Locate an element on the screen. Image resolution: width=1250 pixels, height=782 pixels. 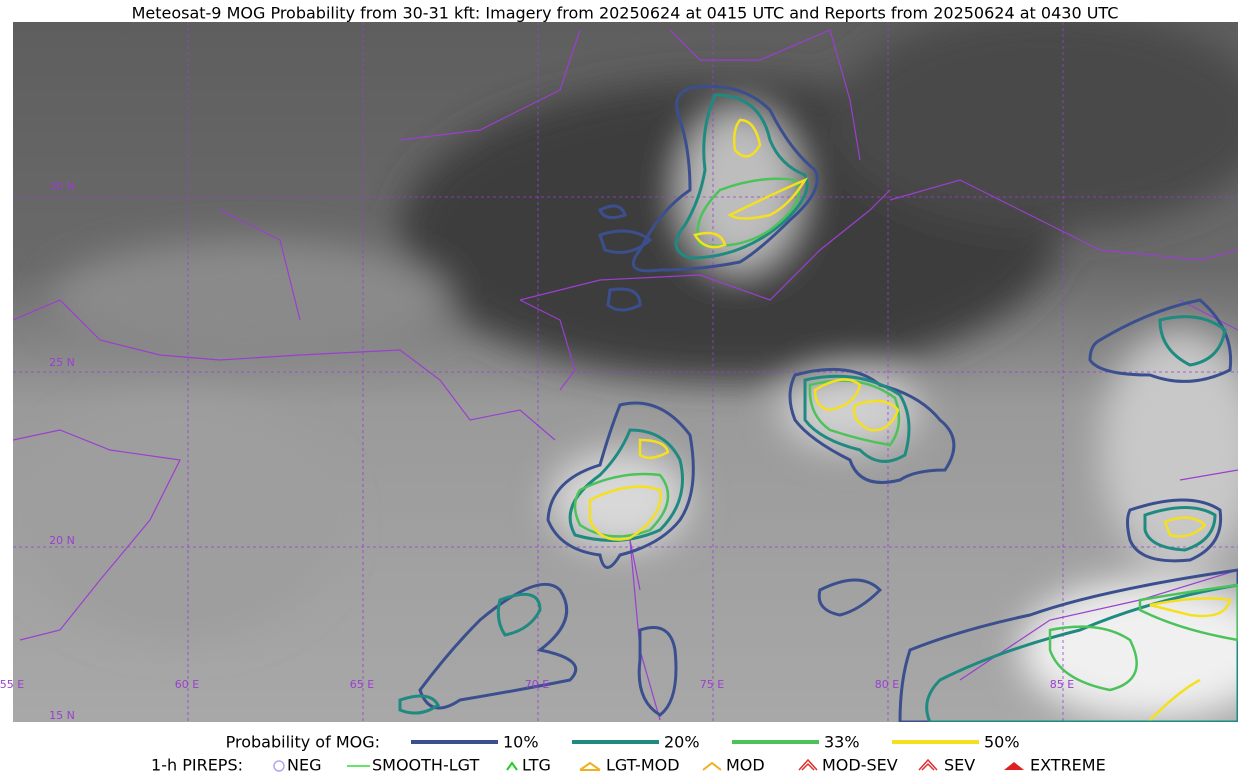
lat-label: 25 N is located at coordinates (62, 362).